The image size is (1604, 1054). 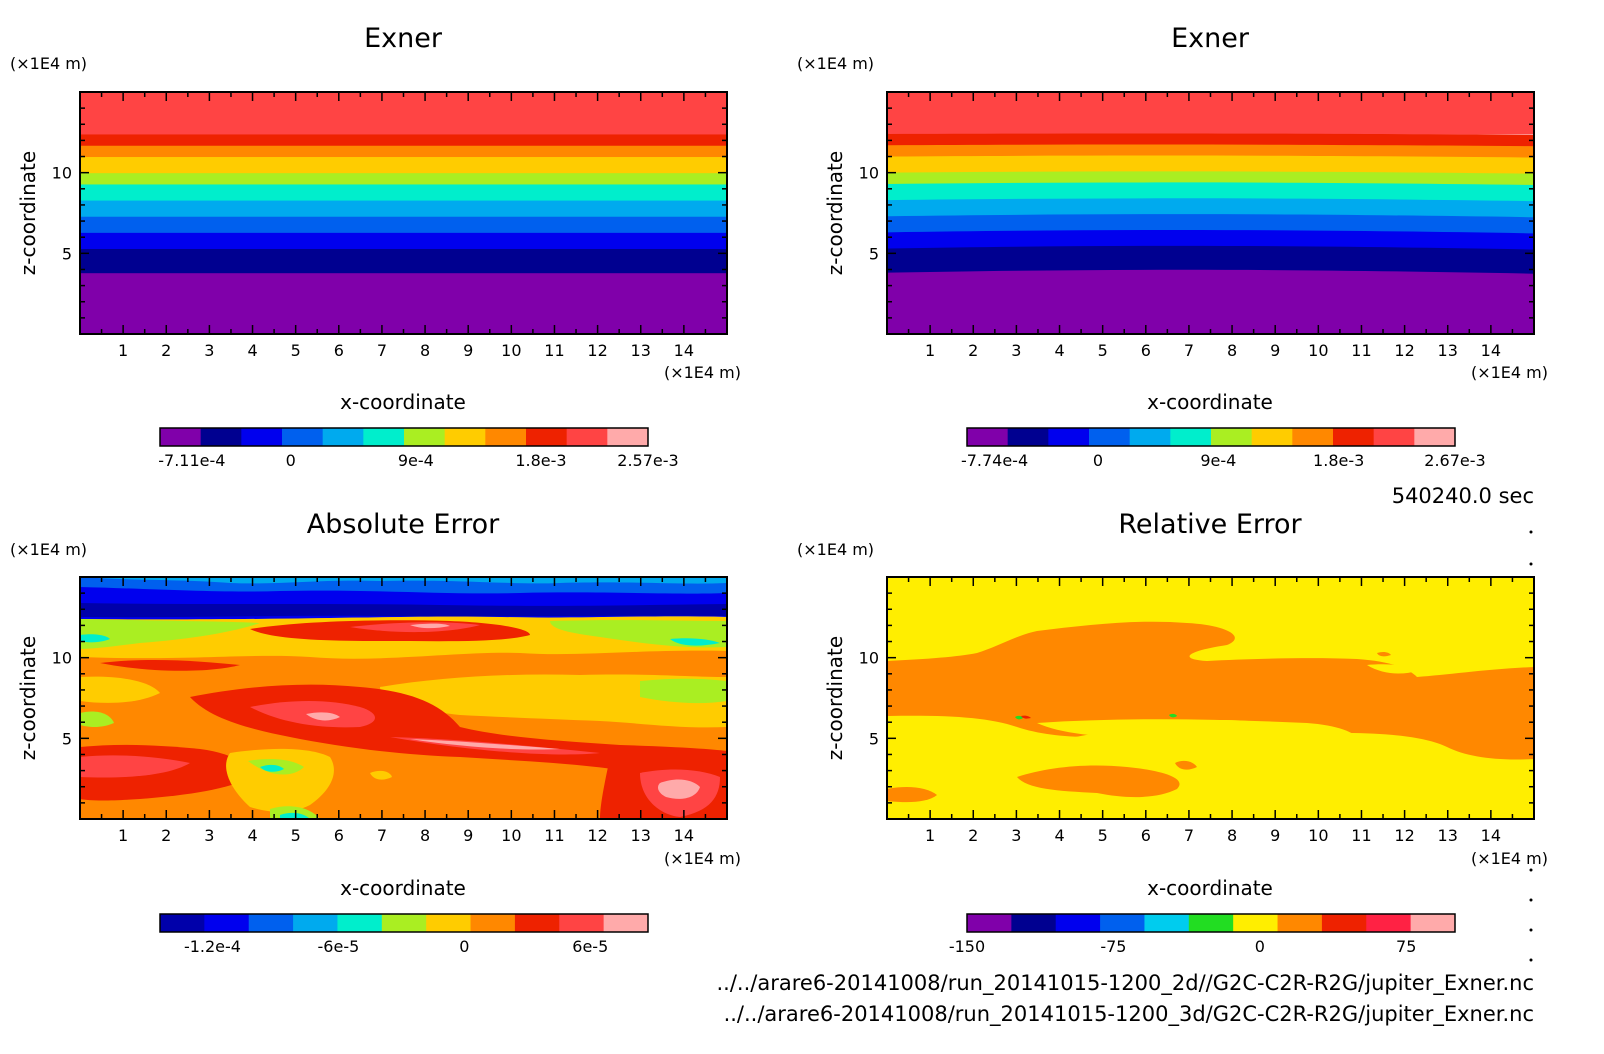 What do you see at coordinates (418, 448) in the screenshot?
I see `colorbar: -7.11e-4 0 9e-4 1.8e-3 2.57e-3` at bounding box center [418, 448].